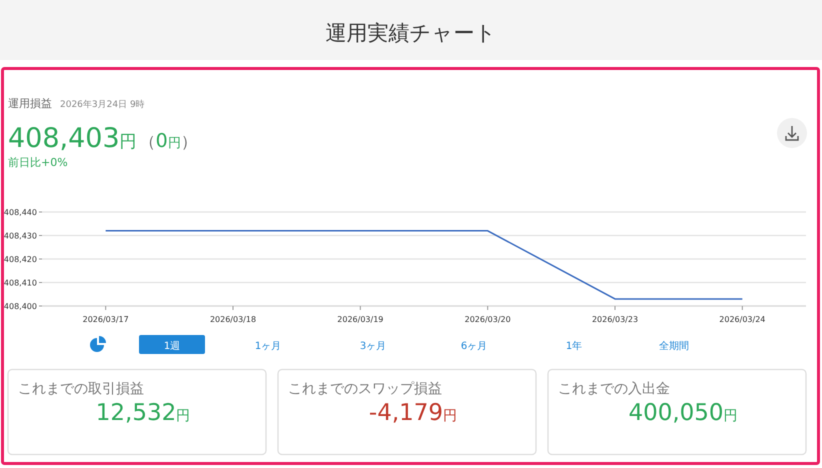  What do you see at coordinates (574, 346) in the screenshot?
I see `text: 1年` at bounding box center [574, 346].